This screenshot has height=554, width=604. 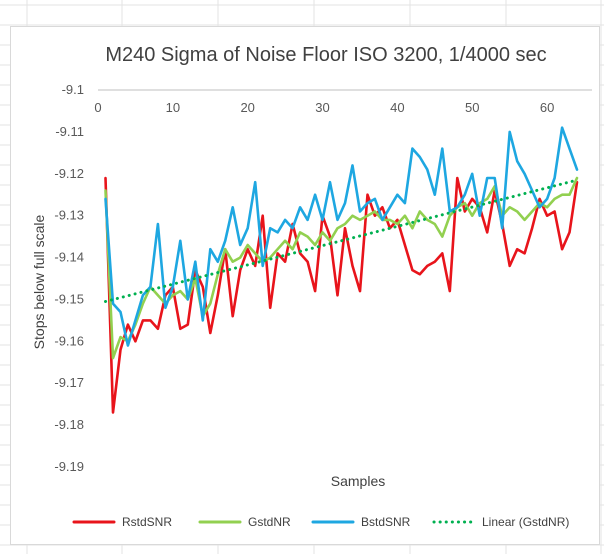 I want to click on y-tick-label: -9.13, so click(x=69, y=215).